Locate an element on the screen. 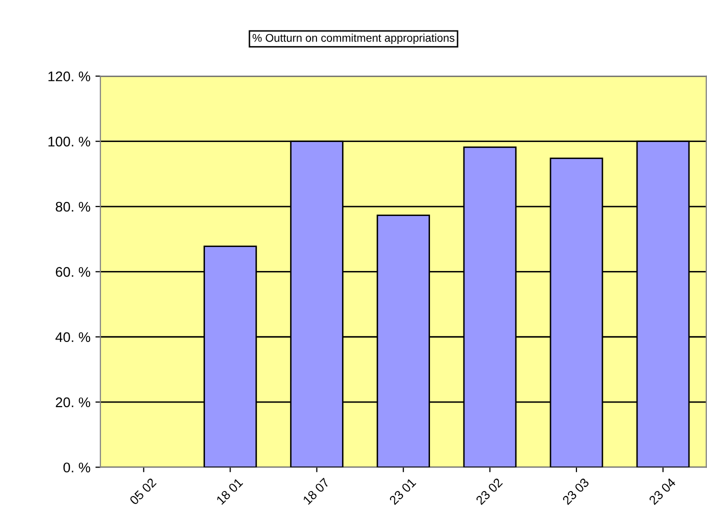 This screenshot has width=707, height=518. x-tick-label: 05 02 is located at coordinates (143, 492).